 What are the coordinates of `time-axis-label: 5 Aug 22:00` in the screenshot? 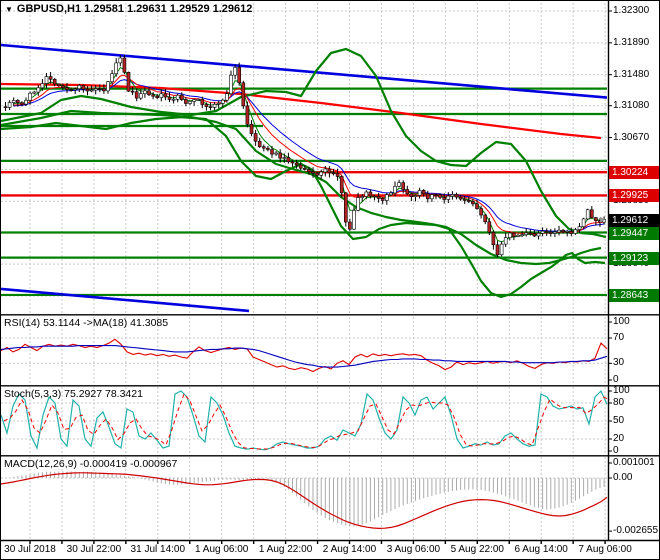 It's located at (477, 549).